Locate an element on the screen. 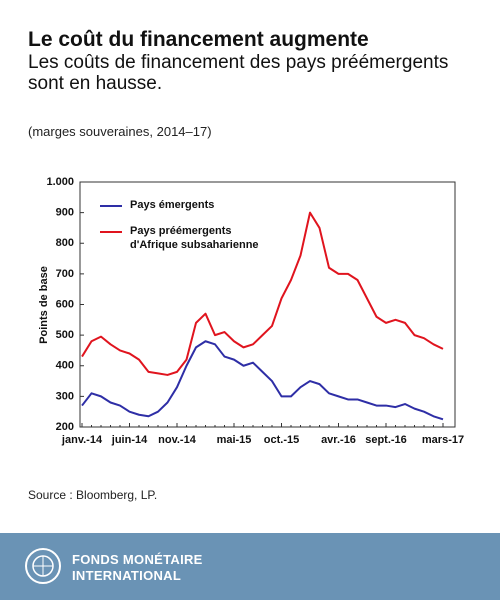 Image resolution: width=500 pixels, height=600 pixels. y-axis-label: Points de base is located at coordinates (44, 305).